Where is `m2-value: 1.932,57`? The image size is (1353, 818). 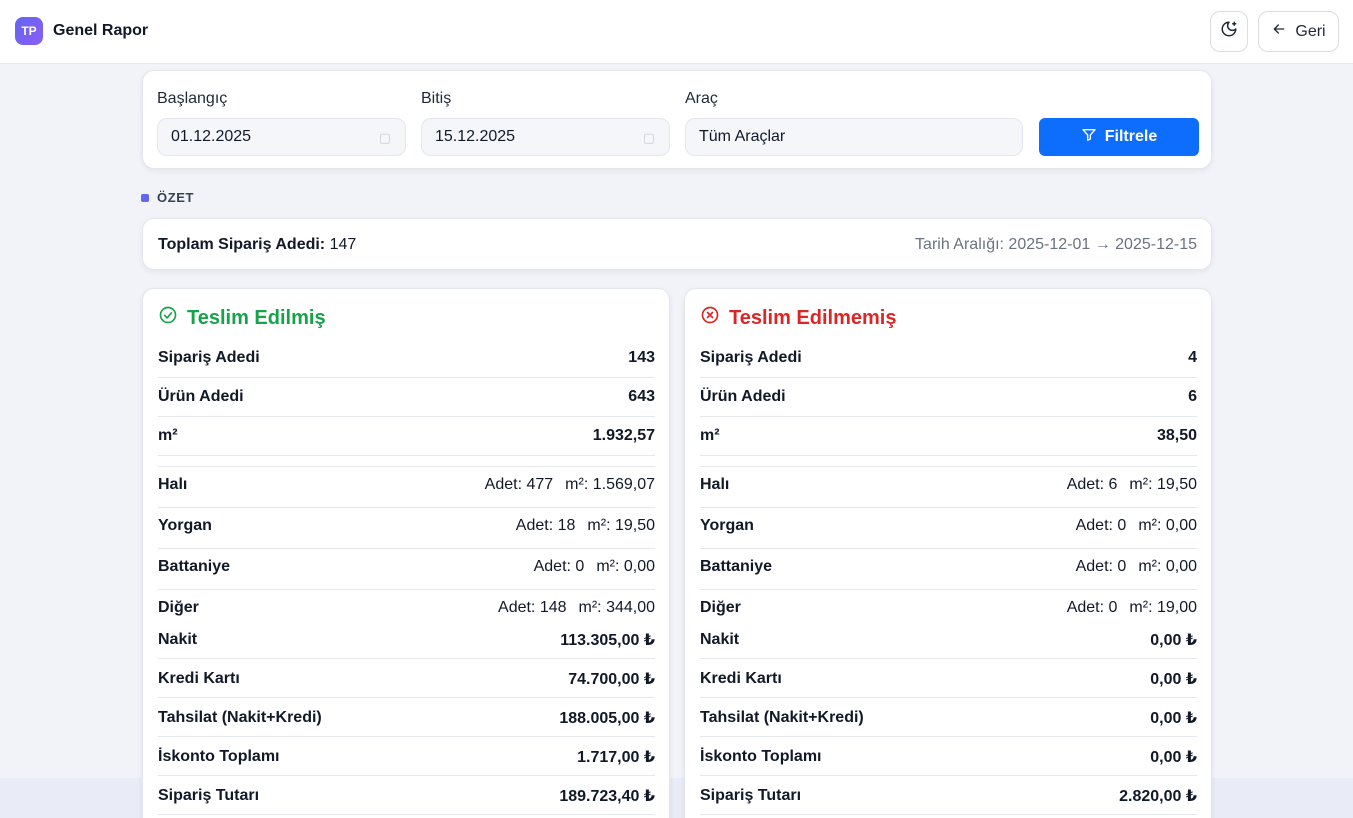 m2-value: 1.932,57 is located at coordinates (623, 435).